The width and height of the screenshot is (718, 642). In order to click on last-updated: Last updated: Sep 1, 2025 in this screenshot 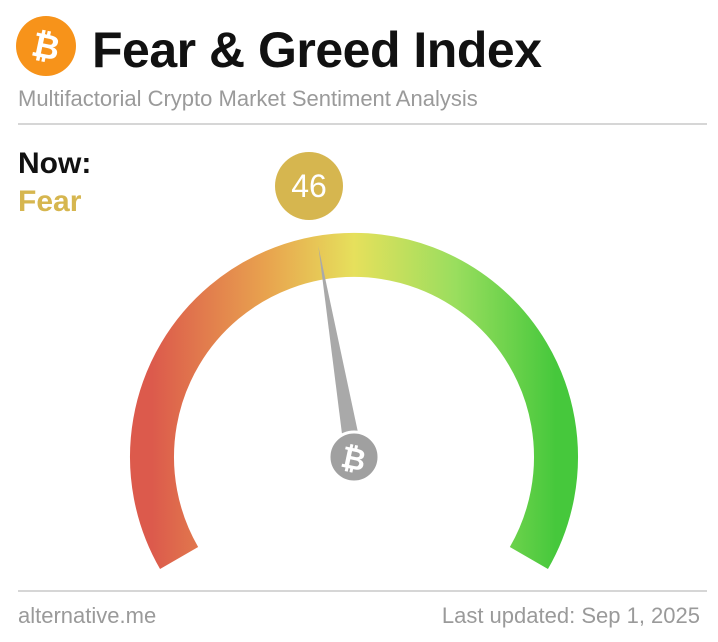, I will do `click(571, 616)`.